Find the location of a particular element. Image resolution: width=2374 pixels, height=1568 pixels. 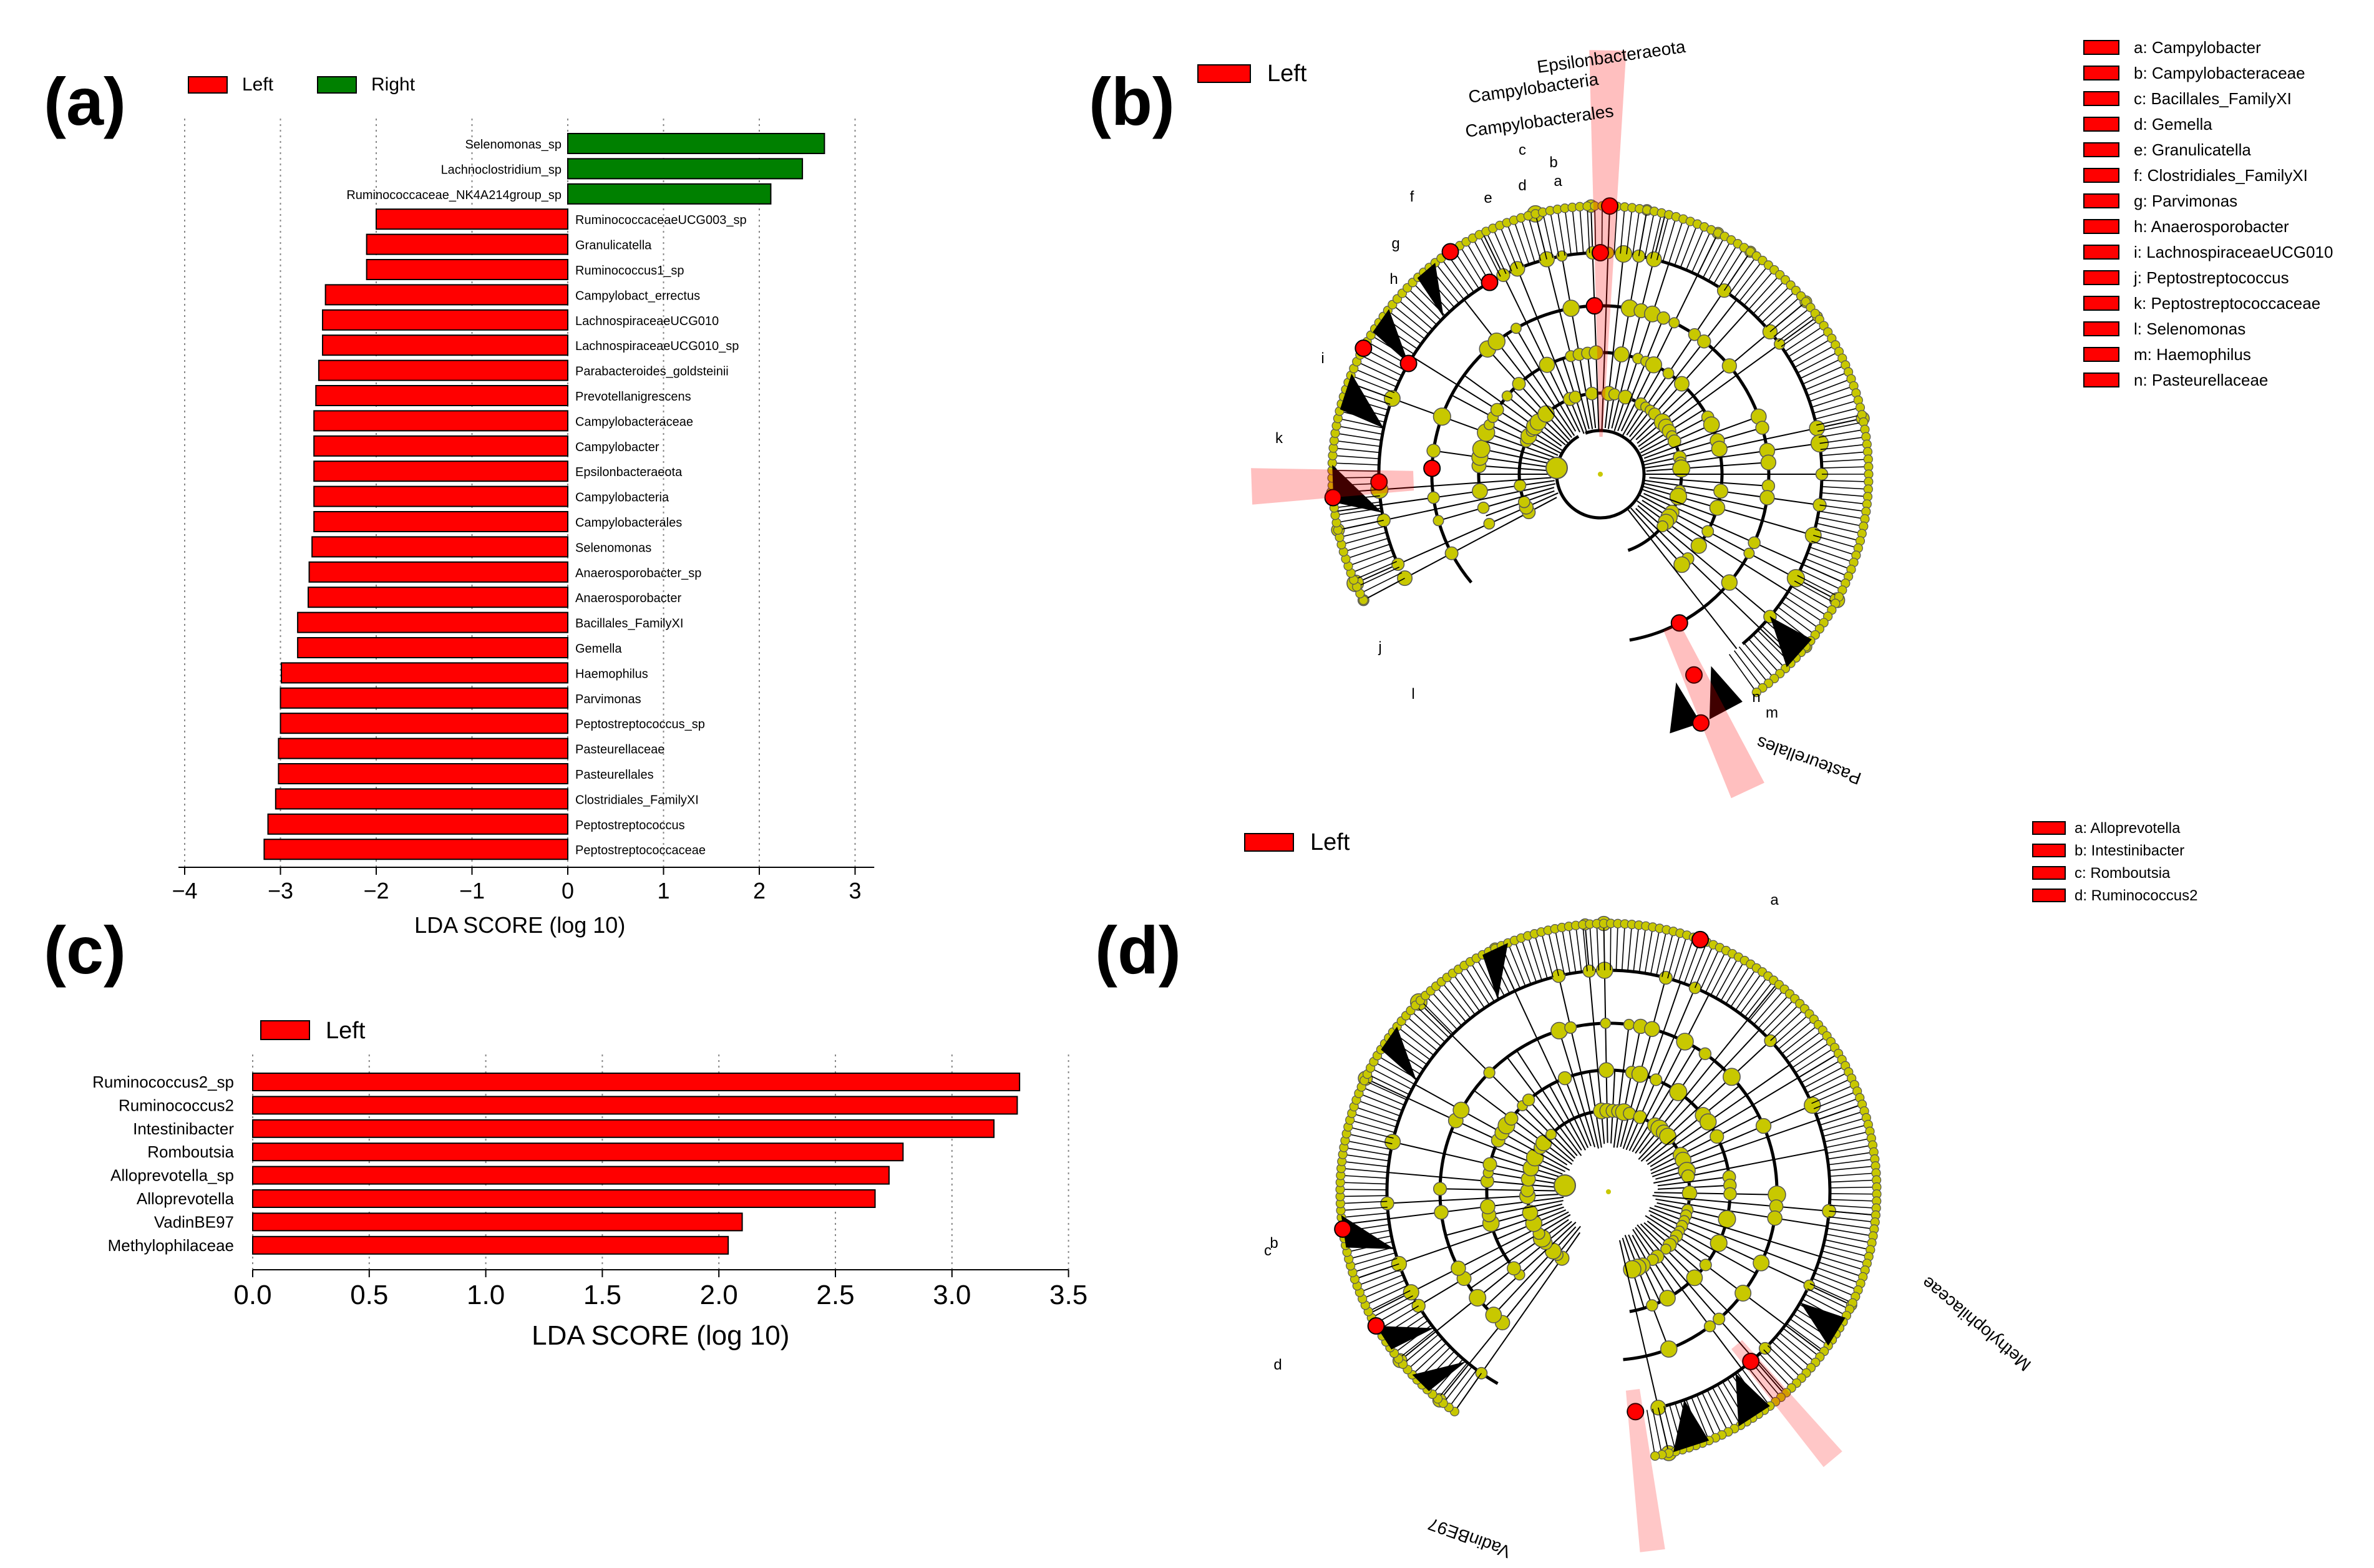

clade-letter: c is located at coordinates (1522, 150).